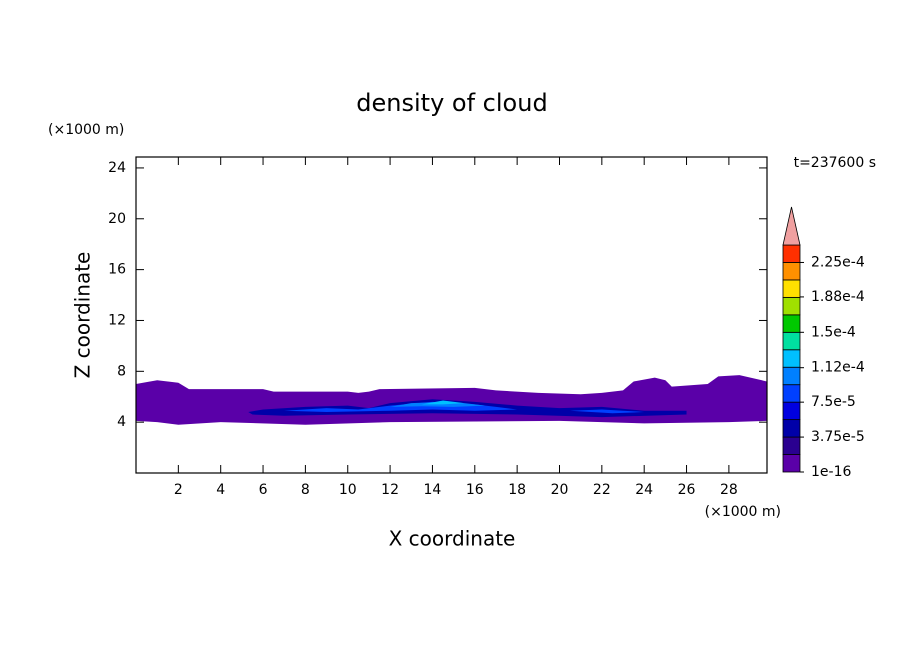 The image size is (904, 654). I want to click on x-tick-label: 14, so click(433, 490).